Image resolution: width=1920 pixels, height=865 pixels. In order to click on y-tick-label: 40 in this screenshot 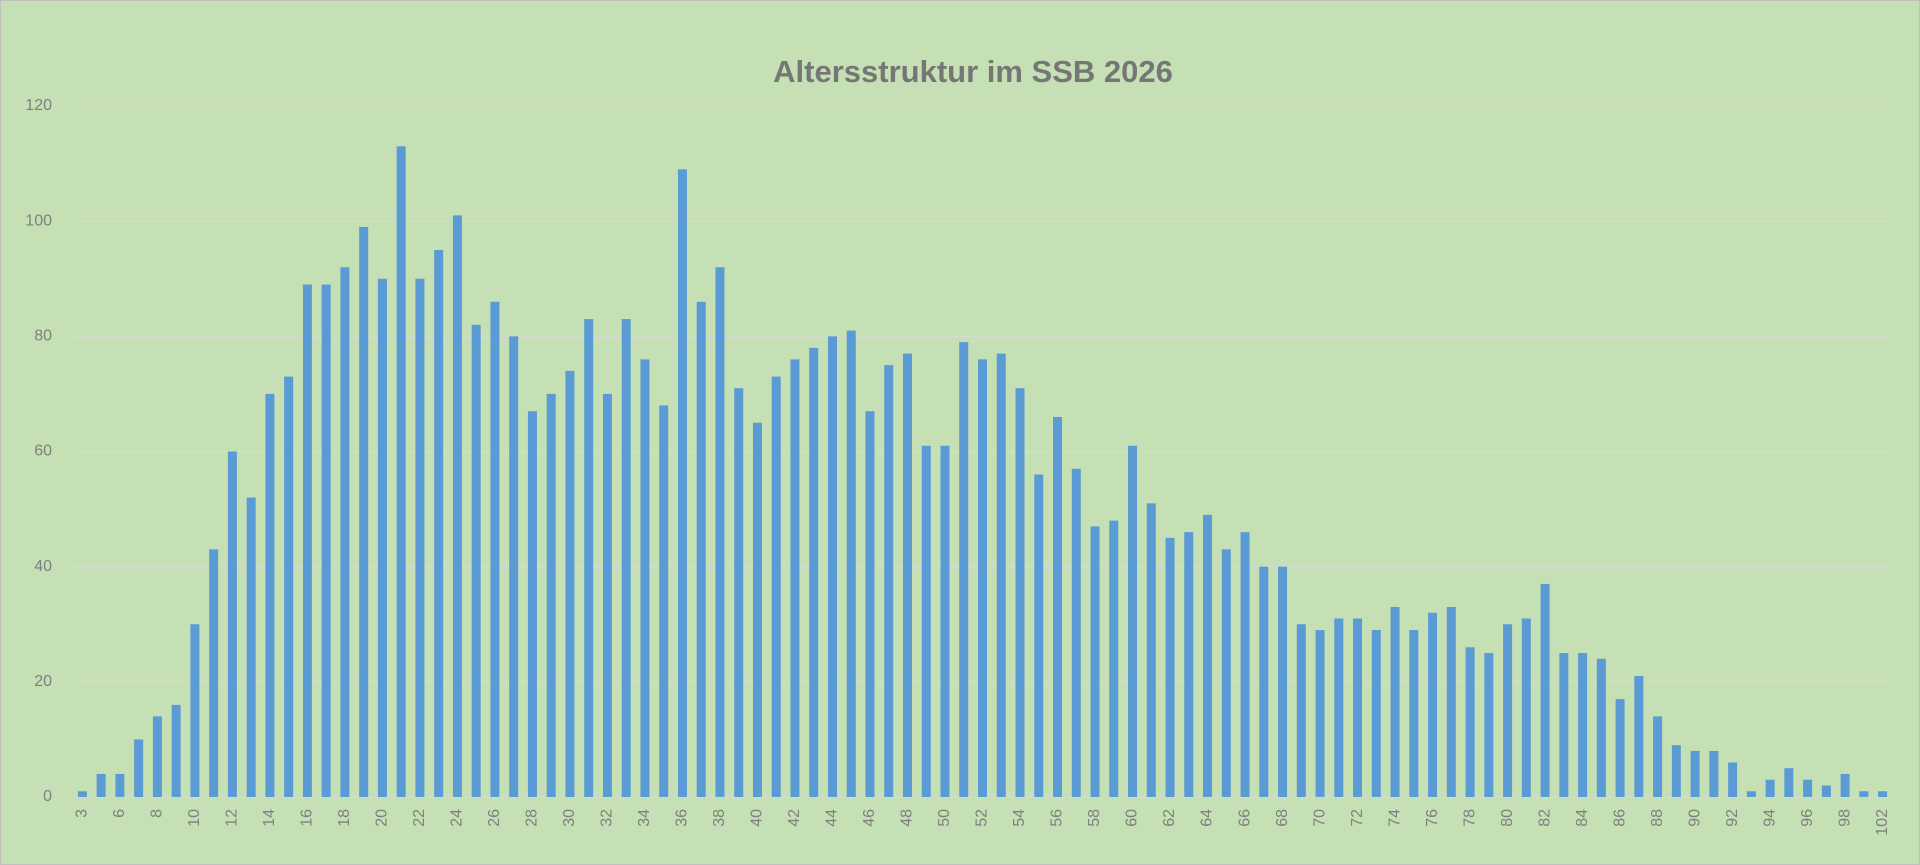, I will do `click(43, 566)`.